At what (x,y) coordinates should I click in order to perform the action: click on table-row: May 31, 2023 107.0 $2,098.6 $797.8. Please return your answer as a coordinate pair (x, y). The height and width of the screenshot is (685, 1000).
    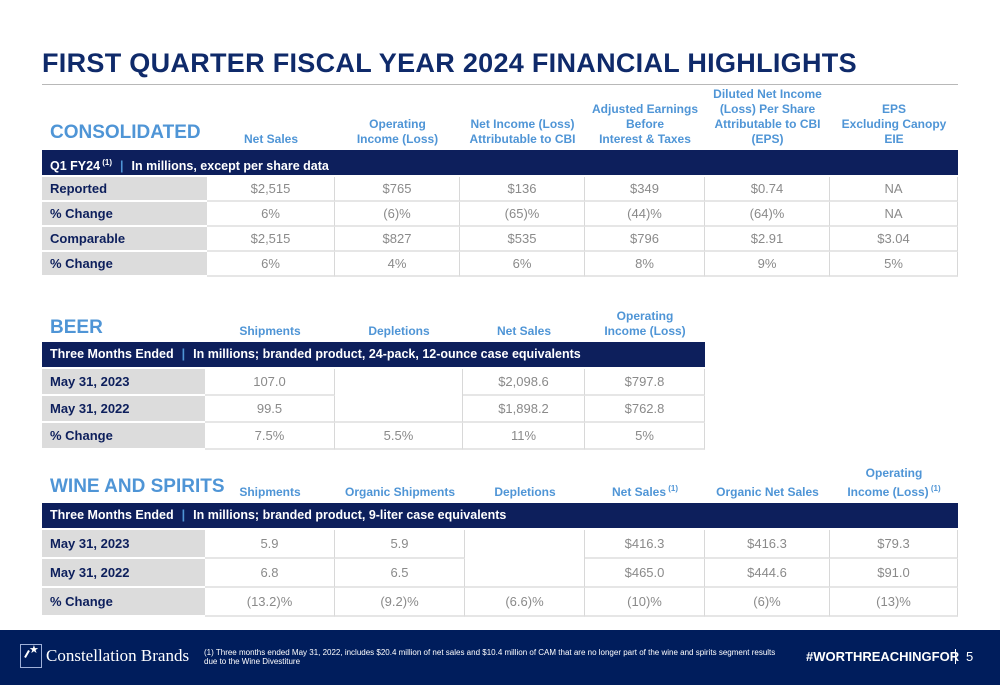
    Looking at the image, I should click on (373, 396).